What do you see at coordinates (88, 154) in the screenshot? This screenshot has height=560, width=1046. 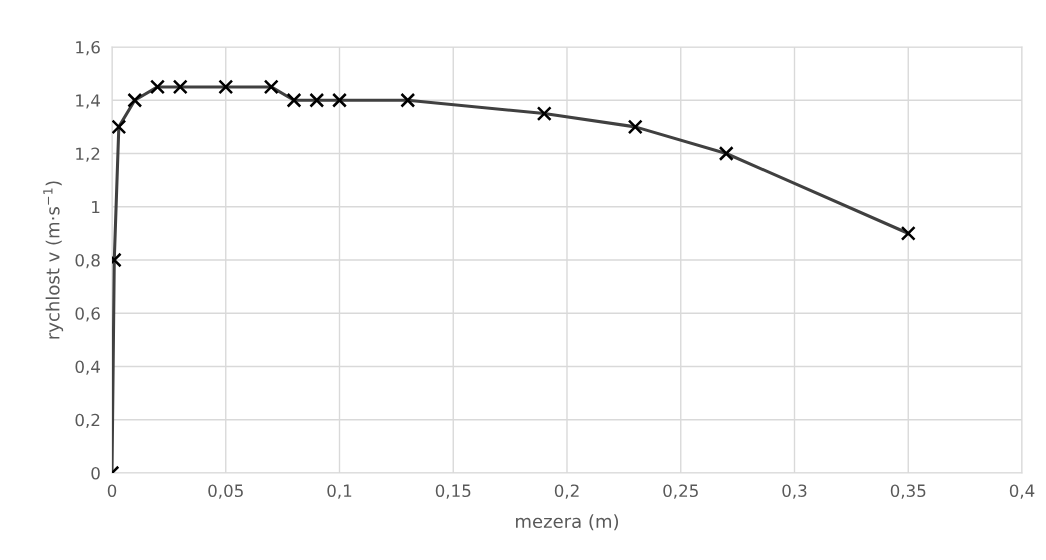 I see `y-tick-label: 1,2` at bounding box center [88, 154].